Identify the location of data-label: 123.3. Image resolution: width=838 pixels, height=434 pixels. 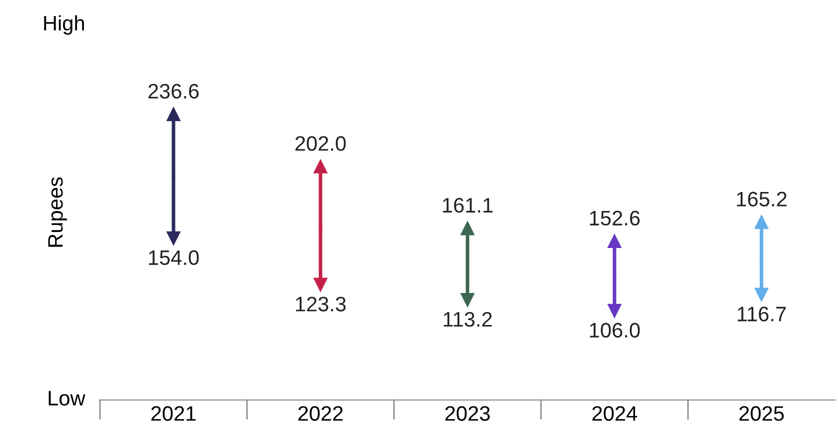
(321, 304).